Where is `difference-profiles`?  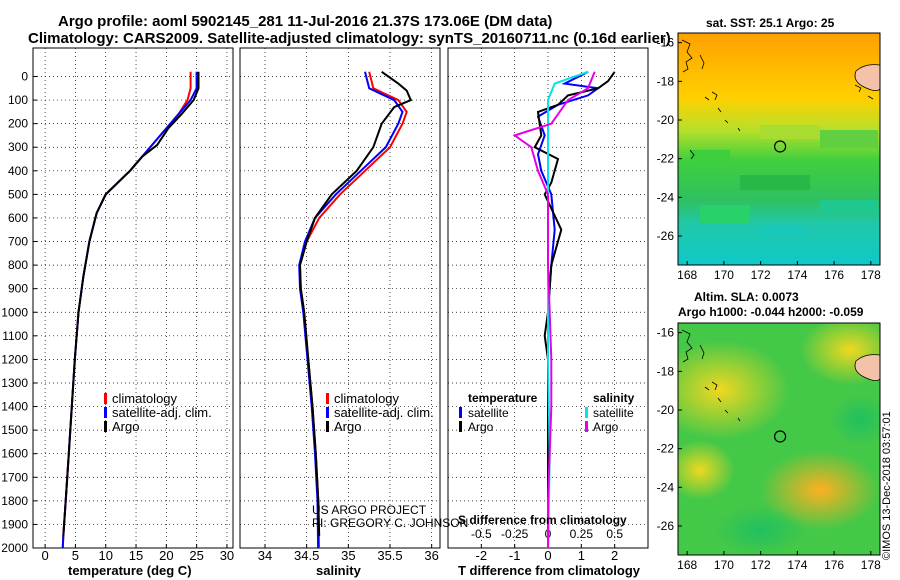
difference-profiles is located at coordinates (564, 309).